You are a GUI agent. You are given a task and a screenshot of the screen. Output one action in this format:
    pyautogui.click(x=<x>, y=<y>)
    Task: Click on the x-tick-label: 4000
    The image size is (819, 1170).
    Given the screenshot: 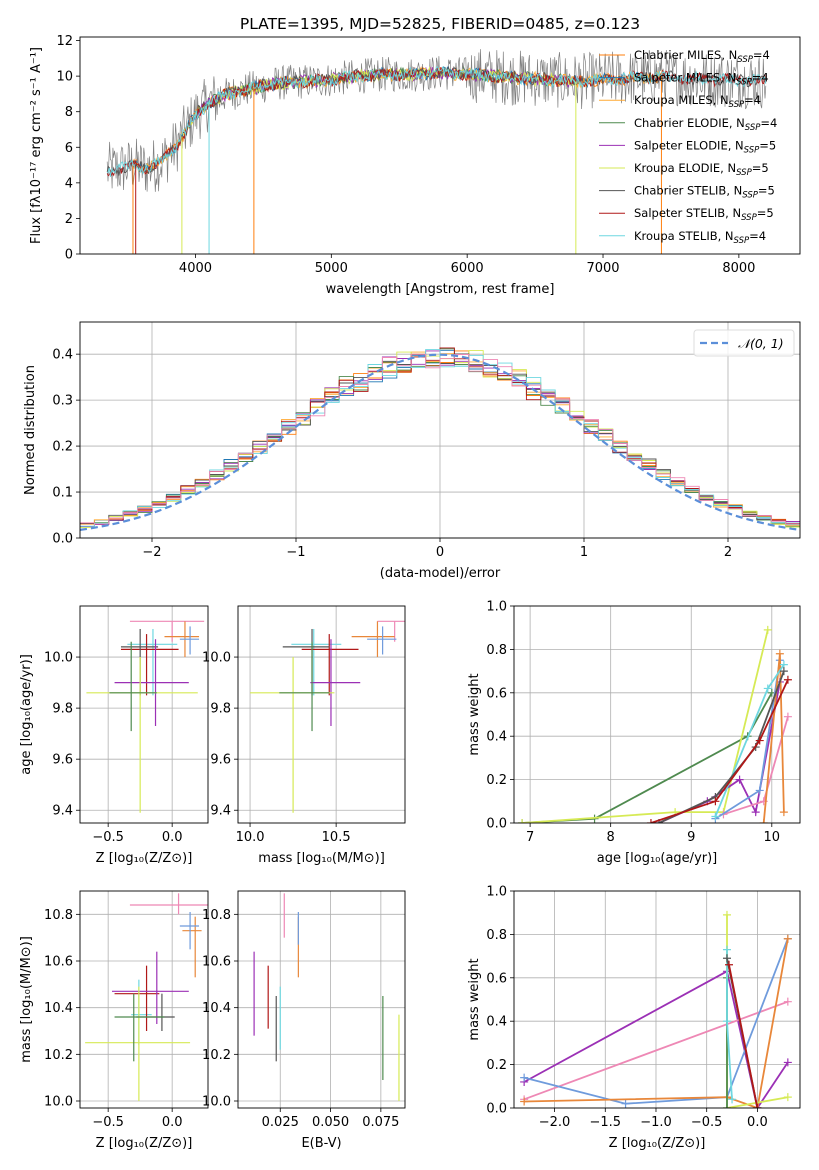 What is the action you would take?
    pyautogui.click(x=195, y=268)
    